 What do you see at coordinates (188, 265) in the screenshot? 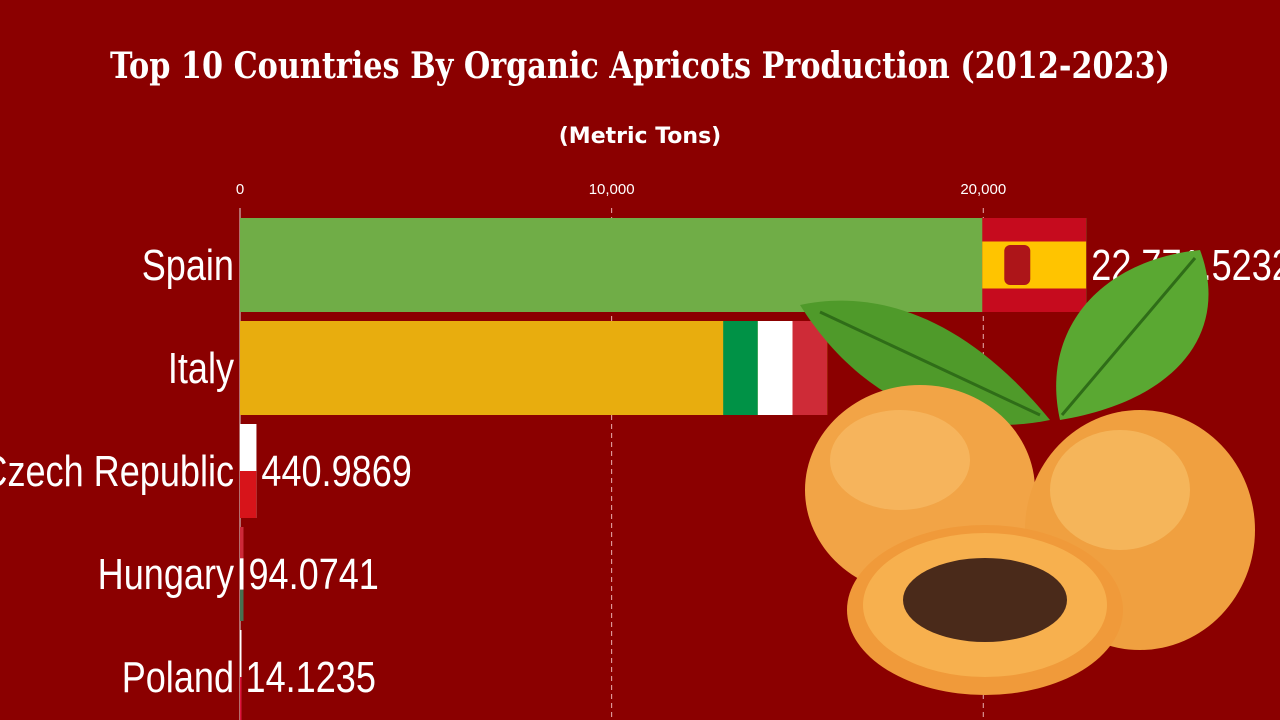
I see `y-tick-label: Spain` at bounding box center [188, 265].